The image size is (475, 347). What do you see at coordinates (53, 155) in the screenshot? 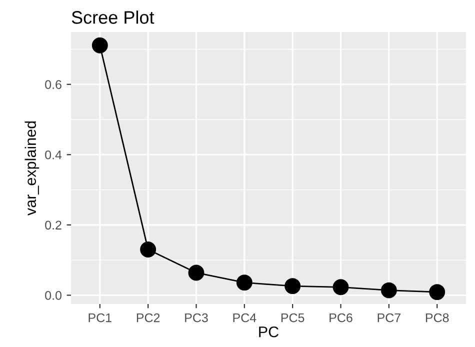
I see `y-tick-label: 0.4` at bounding box center [53, 155].